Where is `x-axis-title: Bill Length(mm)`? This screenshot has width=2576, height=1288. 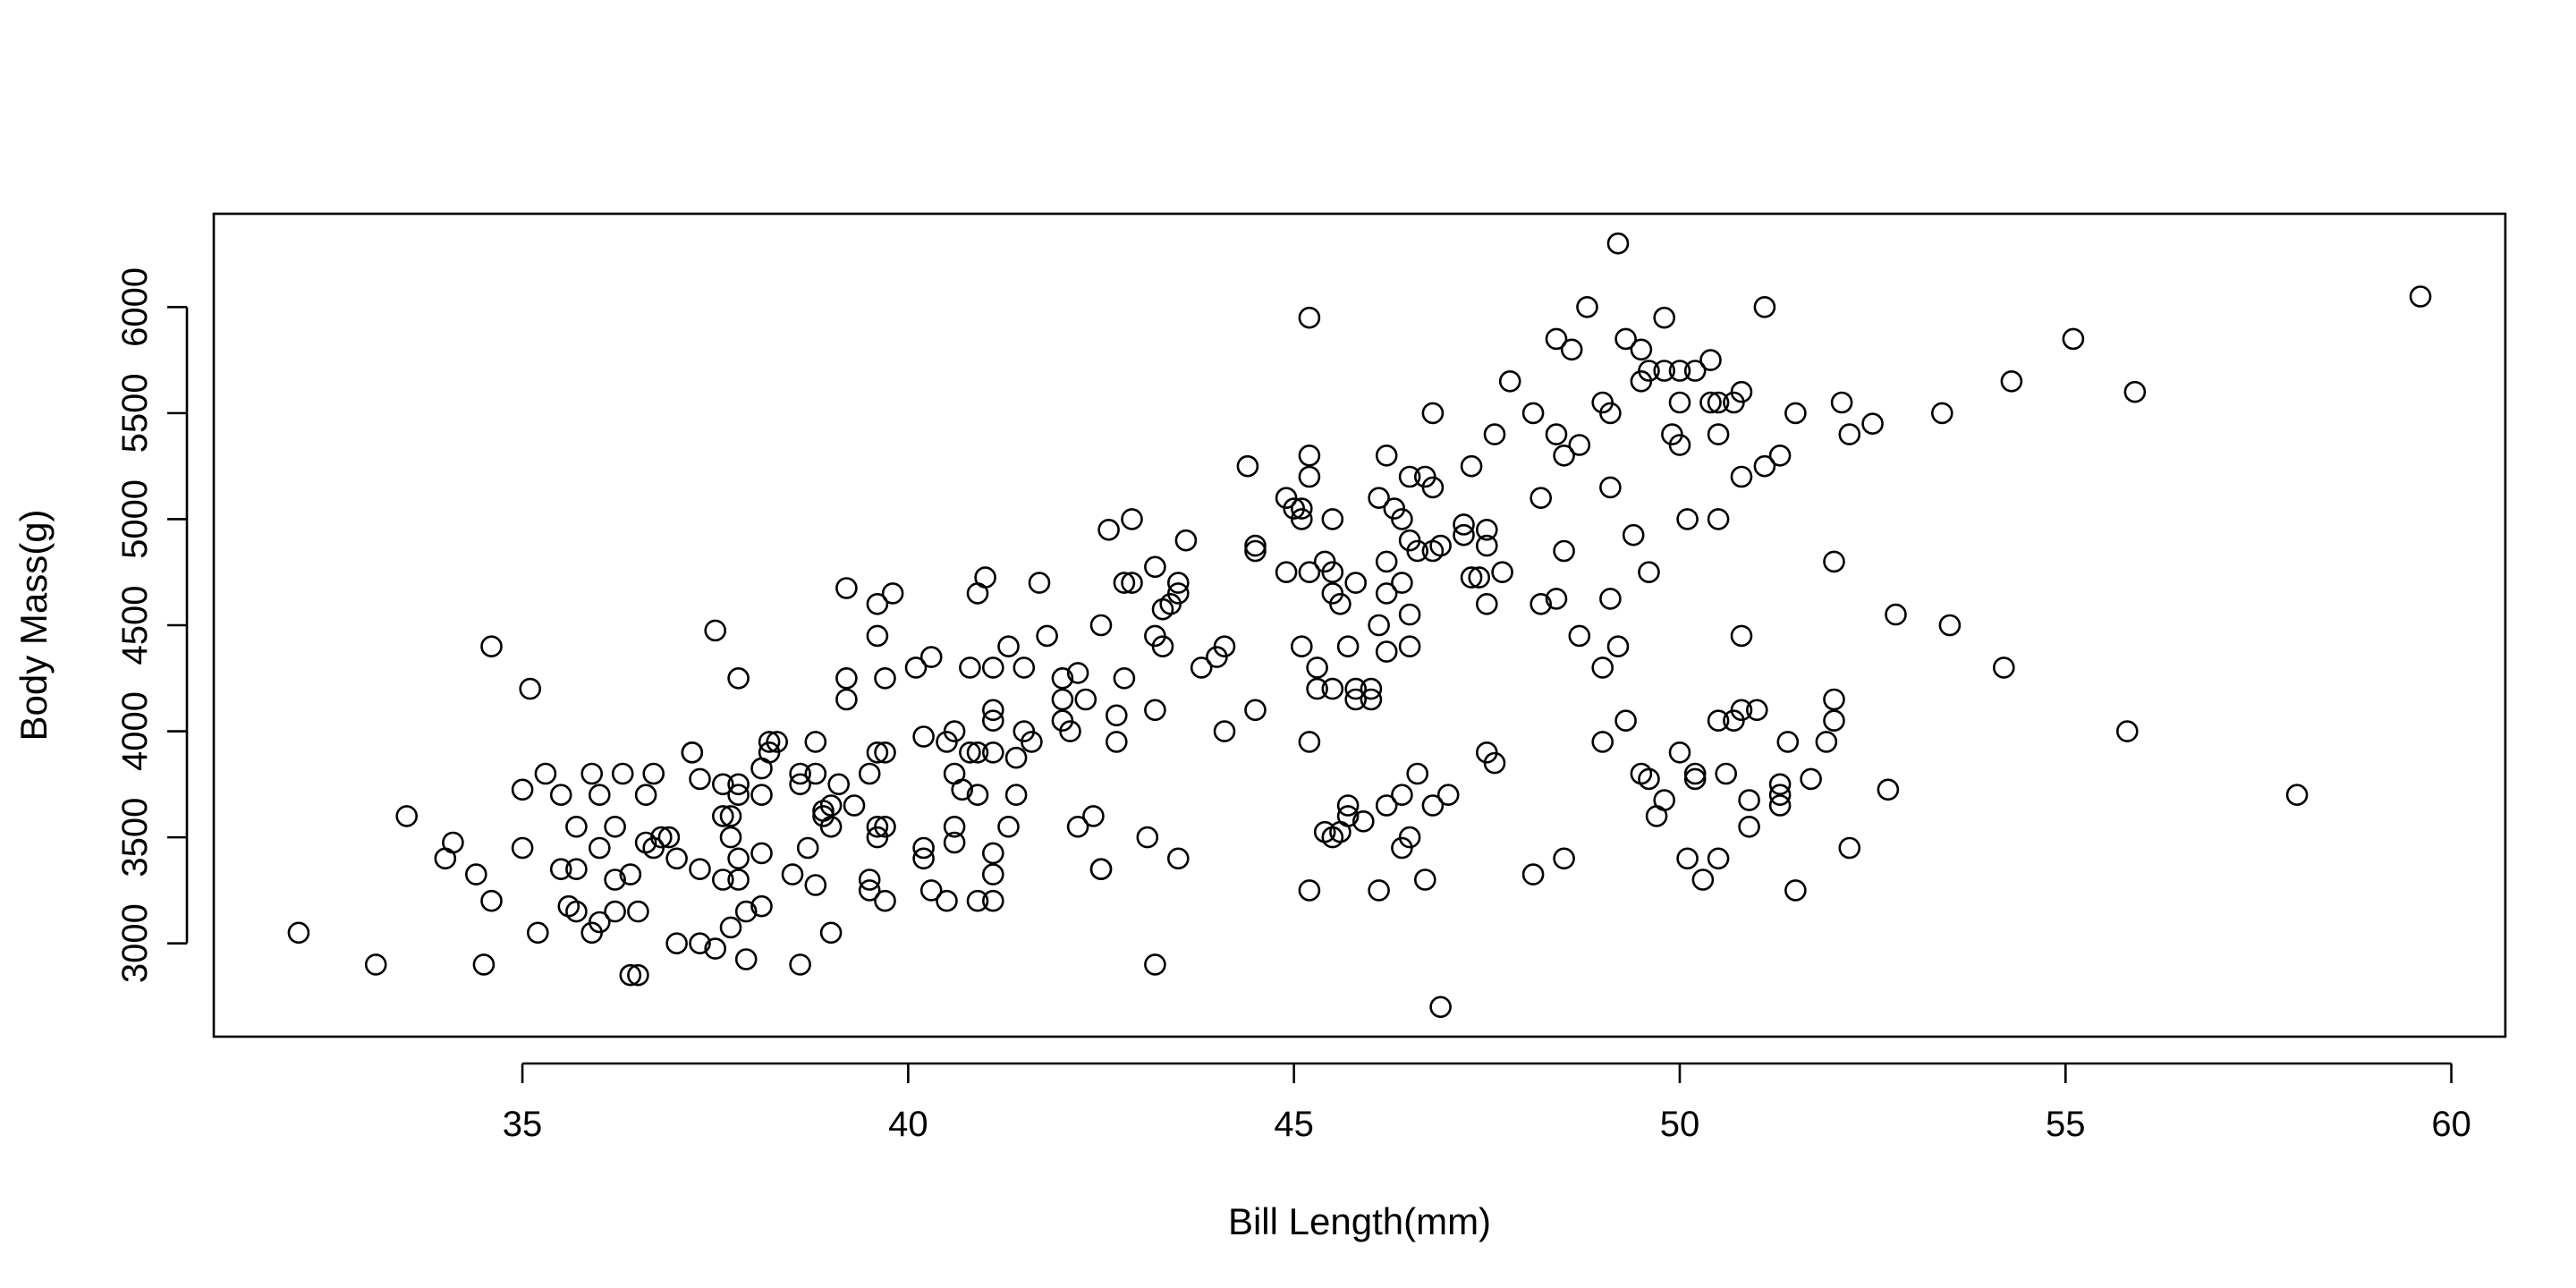
x-axis-title: Bill Length(mm) is located at coordinates (1359, 1221).